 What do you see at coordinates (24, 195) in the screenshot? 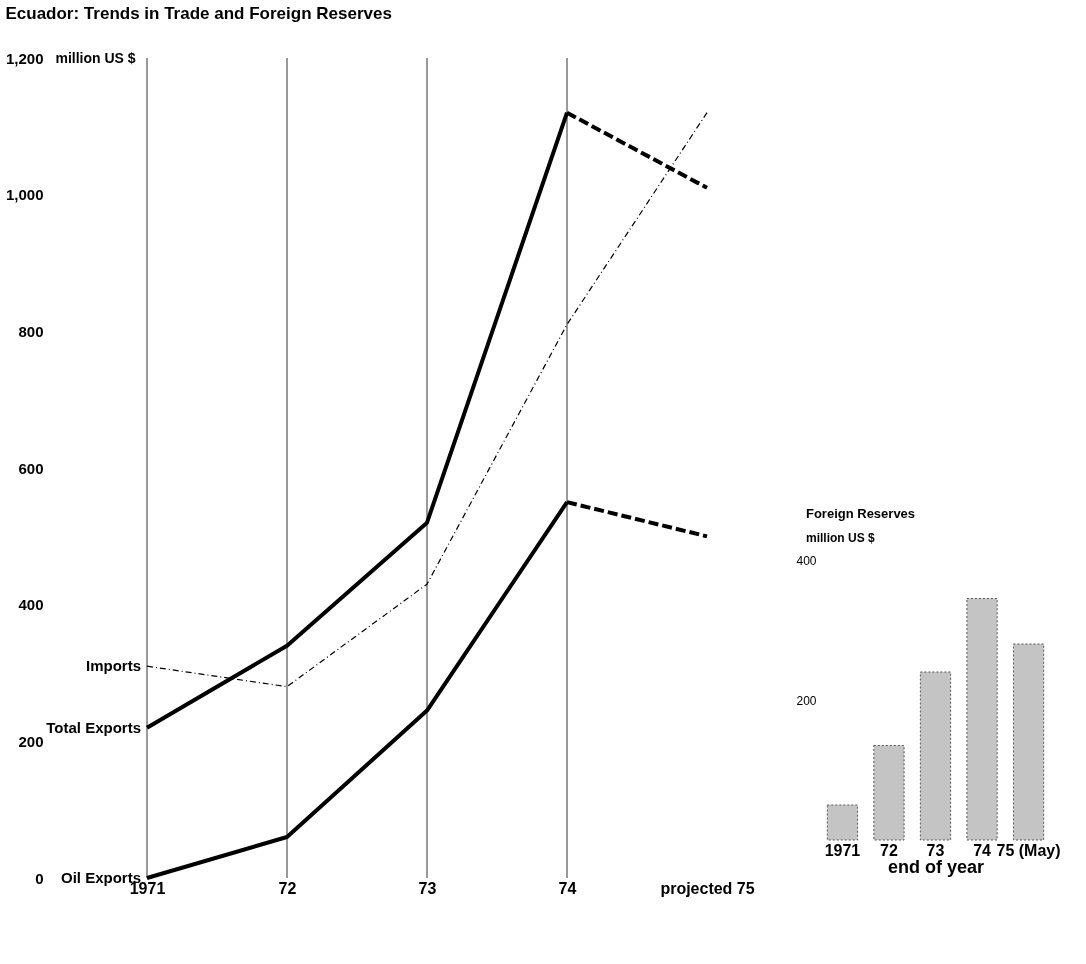
I see `y-tick-label: 1,000` at bounding box center [24, 195].